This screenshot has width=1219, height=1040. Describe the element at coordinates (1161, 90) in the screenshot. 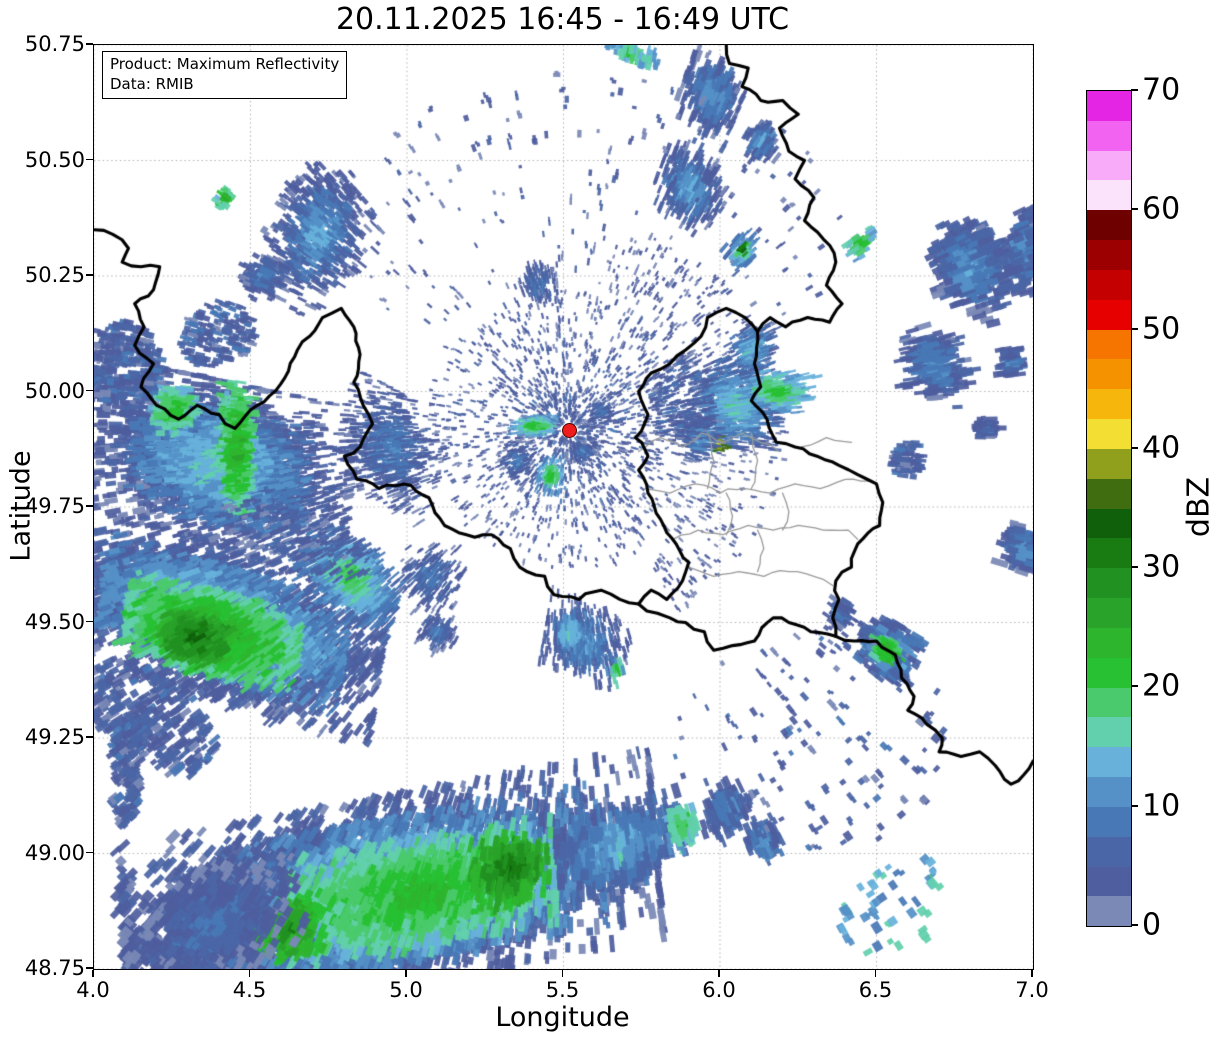

I see `colorbar-tick-label: 70` at that location.